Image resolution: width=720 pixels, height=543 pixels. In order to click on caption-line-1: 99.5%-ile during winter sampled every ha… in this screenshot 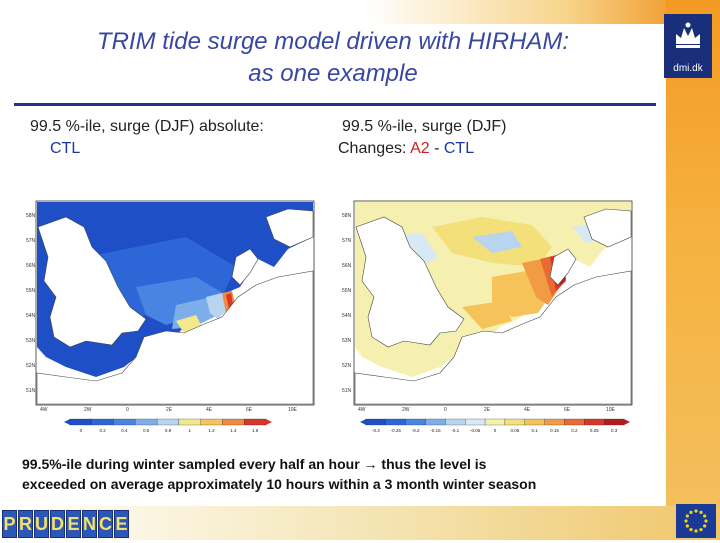, I will do `click(254, 464)`.